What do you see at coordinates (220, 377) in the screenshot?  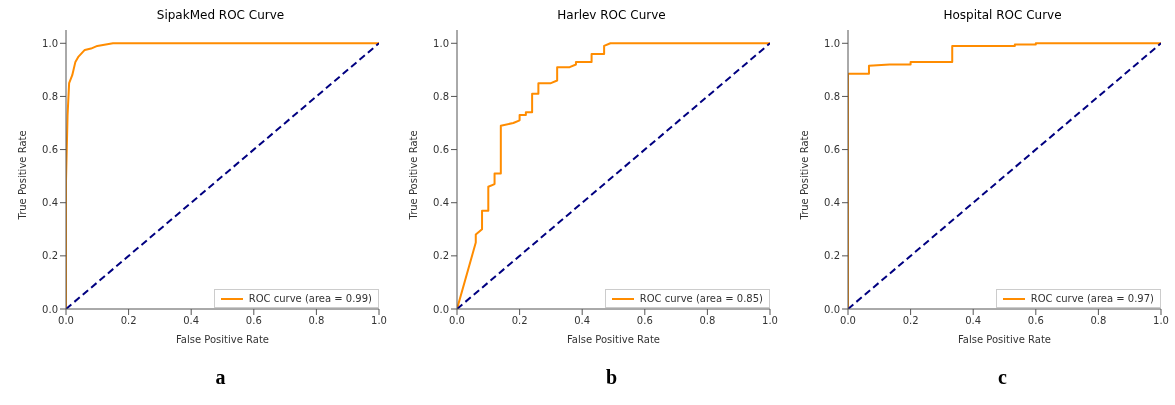 I see `text: a` at bounding box center [220, 377].